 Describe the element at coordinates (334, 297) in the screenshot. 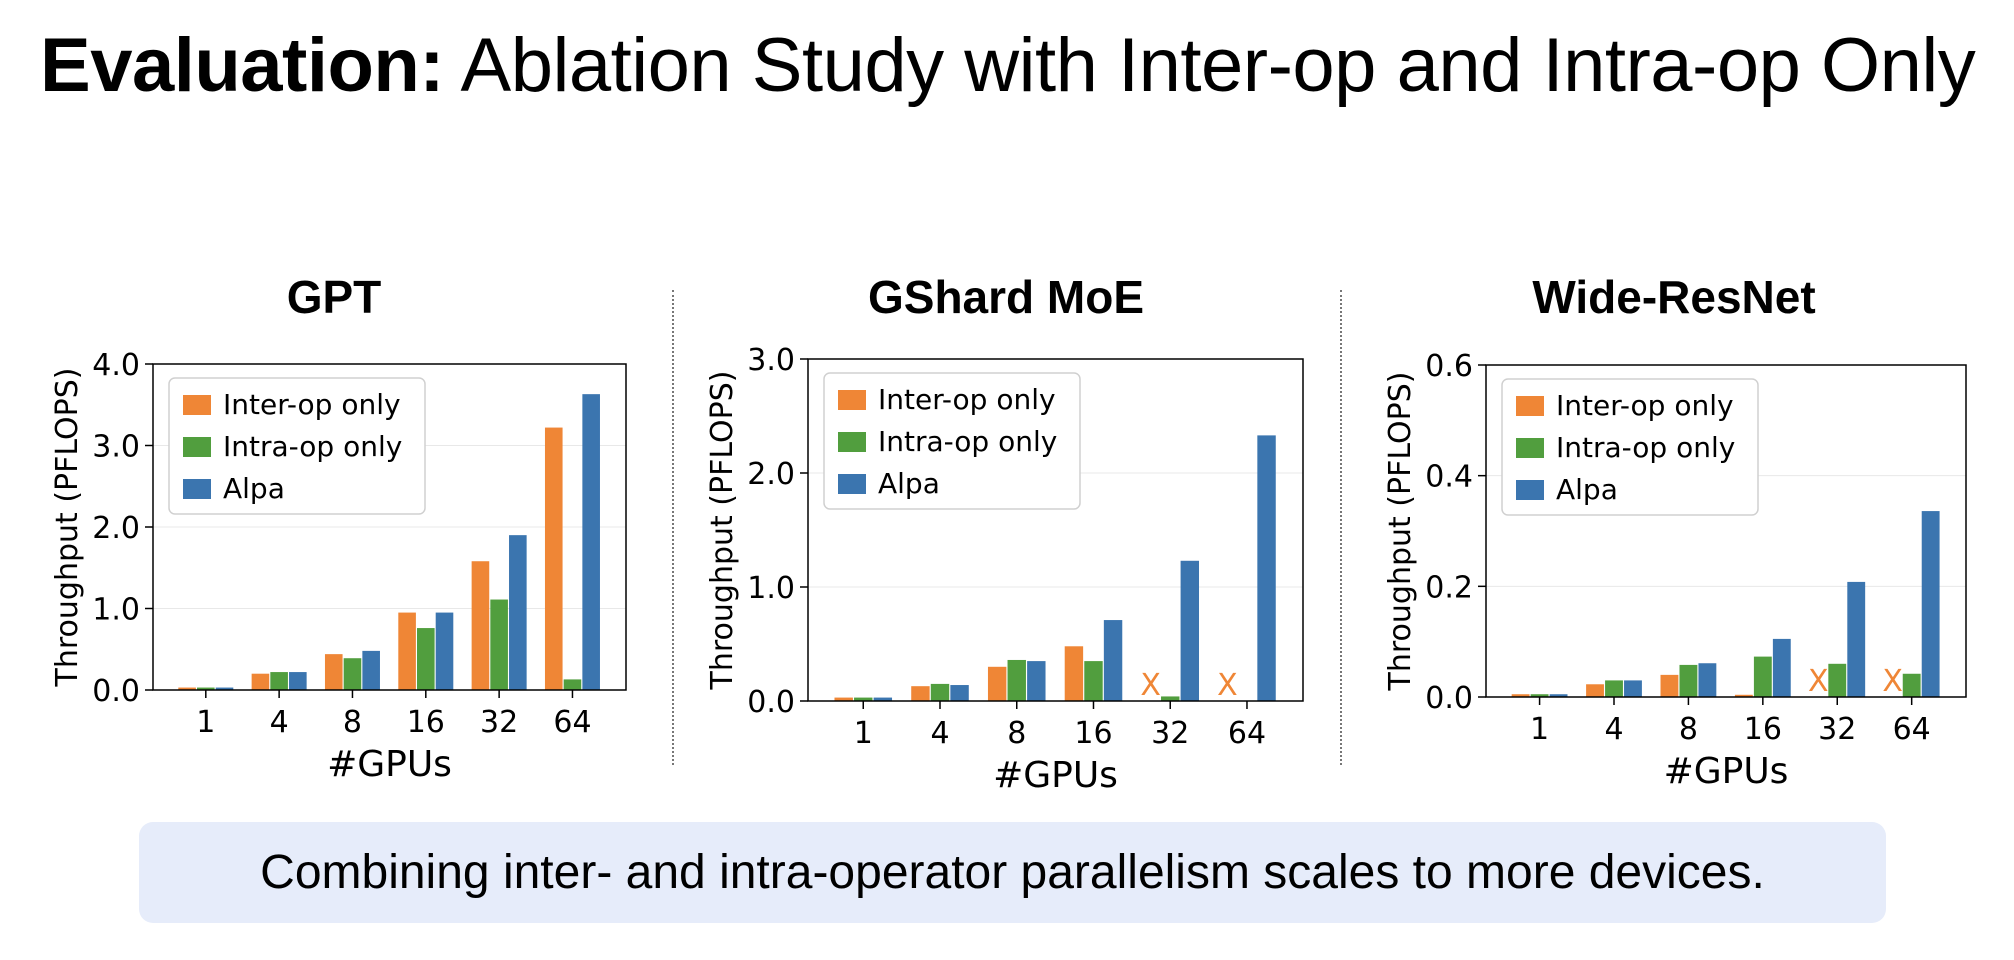

I see `chart-title-gpt: GPT` at that location.